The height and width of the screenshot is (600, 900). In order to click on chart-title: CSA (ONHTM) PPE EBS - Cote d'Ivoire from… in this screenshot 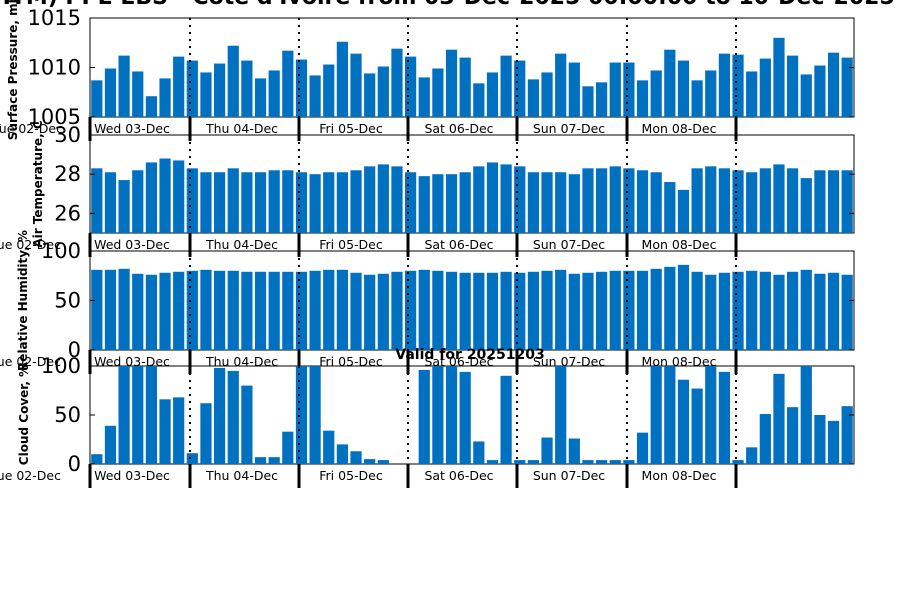, I will do `click(450, 5)`.